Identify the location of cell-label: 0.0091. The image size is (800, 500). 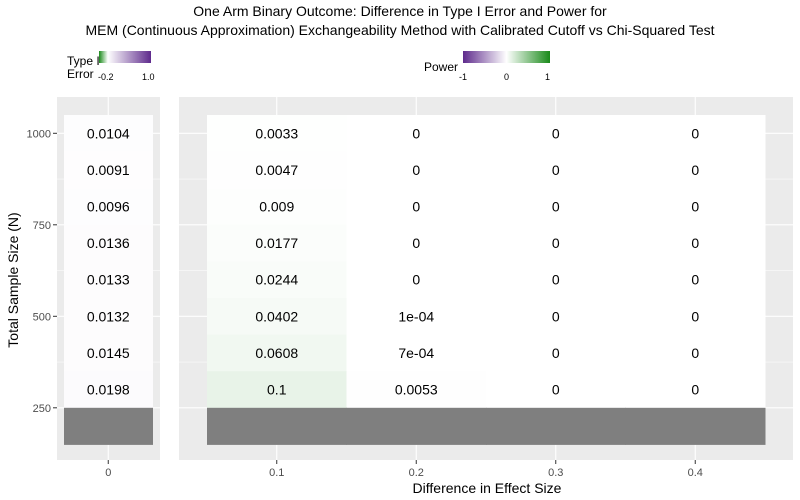
(108, 170).